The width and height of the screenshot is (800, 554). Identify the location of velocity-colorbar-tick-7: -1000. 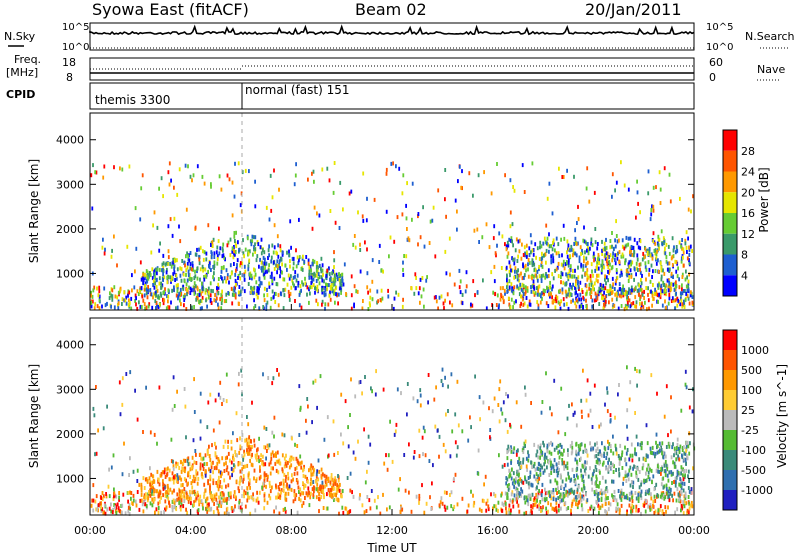
(757, 490).